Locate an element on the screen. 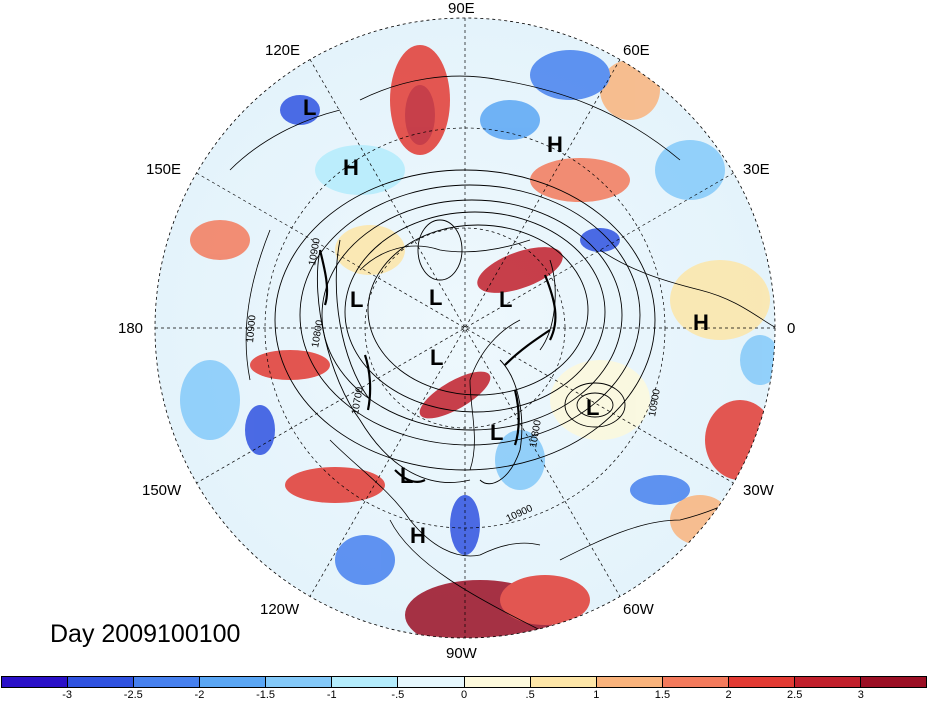  longitude-label-60w: 60W is located at coordinates (638, 609).